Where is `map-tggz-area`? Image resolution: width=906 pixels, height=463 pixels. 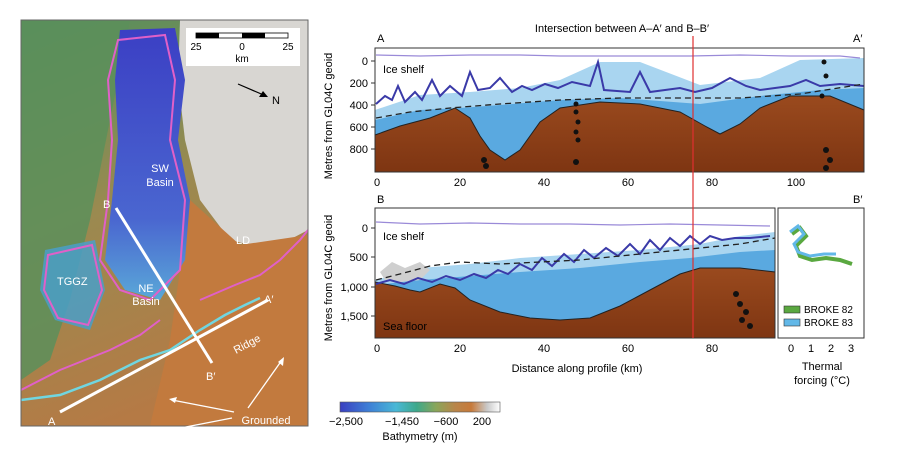
map-tggz-area is located at coordinates (72, 285).